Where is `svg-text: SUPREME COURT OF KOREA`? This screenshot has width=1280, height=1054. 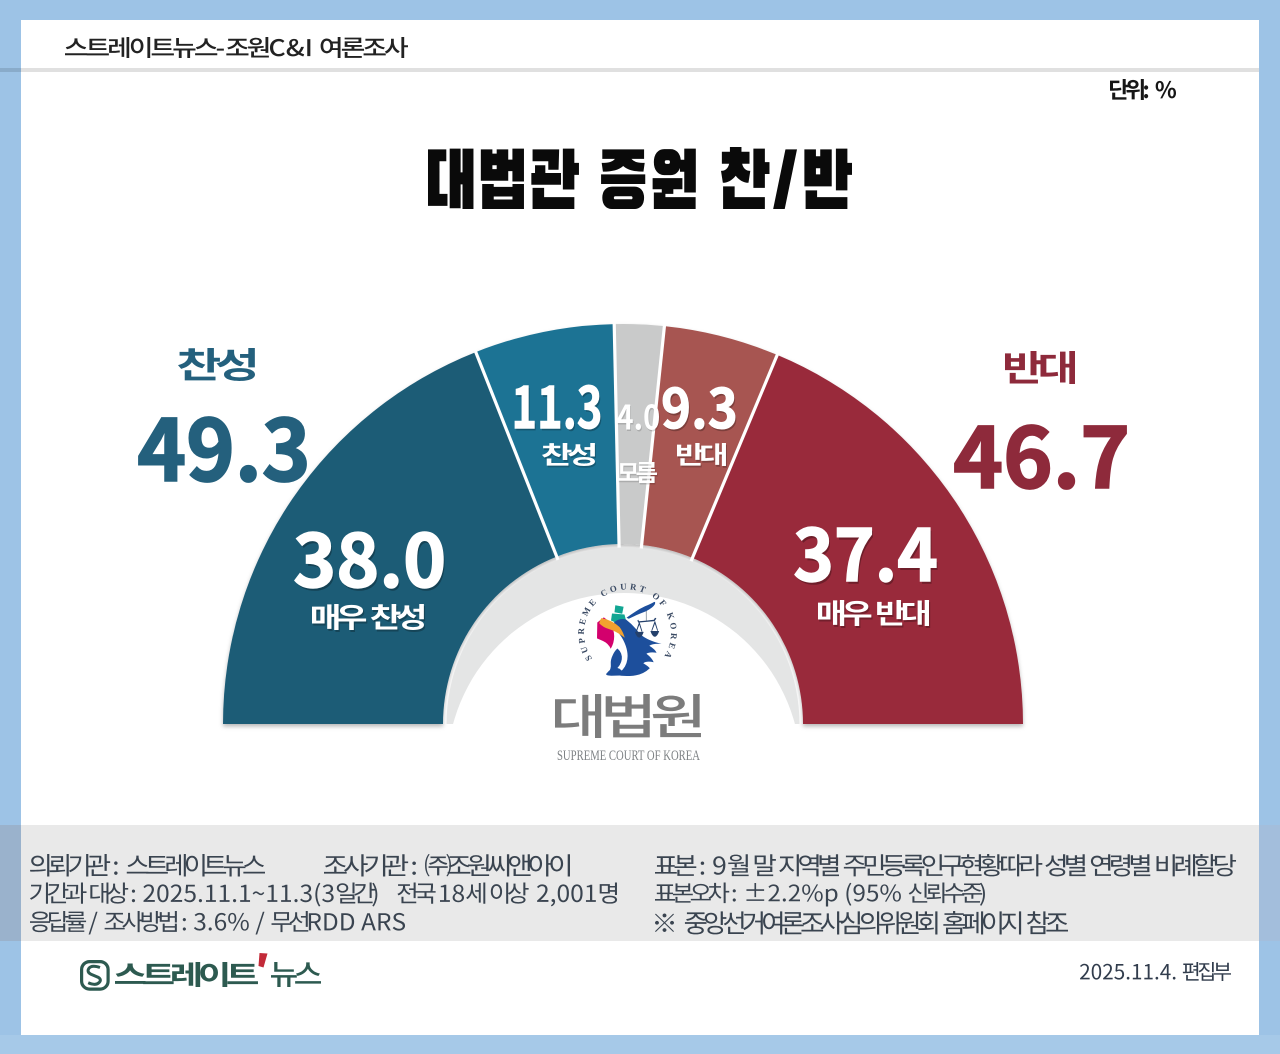 svg-text: SUPREME COURT OF KOREA is located at coordinates (628, 756).